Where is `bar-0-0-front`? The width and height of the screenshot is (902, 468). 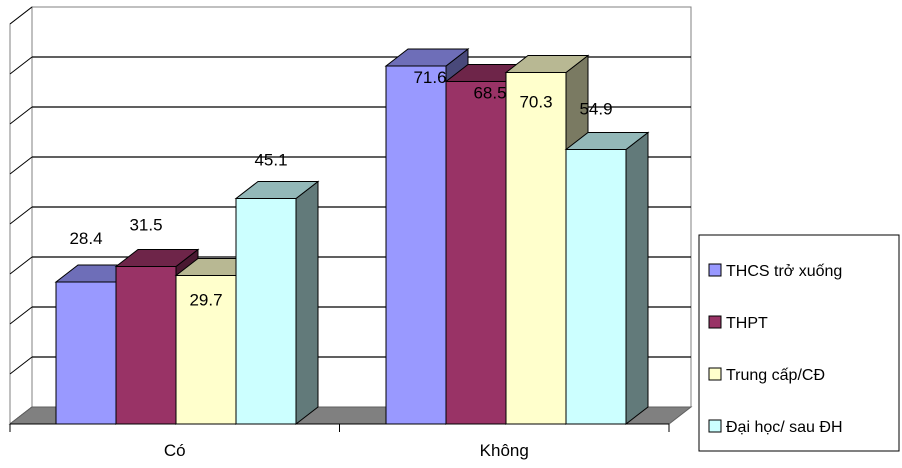 bar-0-0-front is located at coordinates (86, 353).